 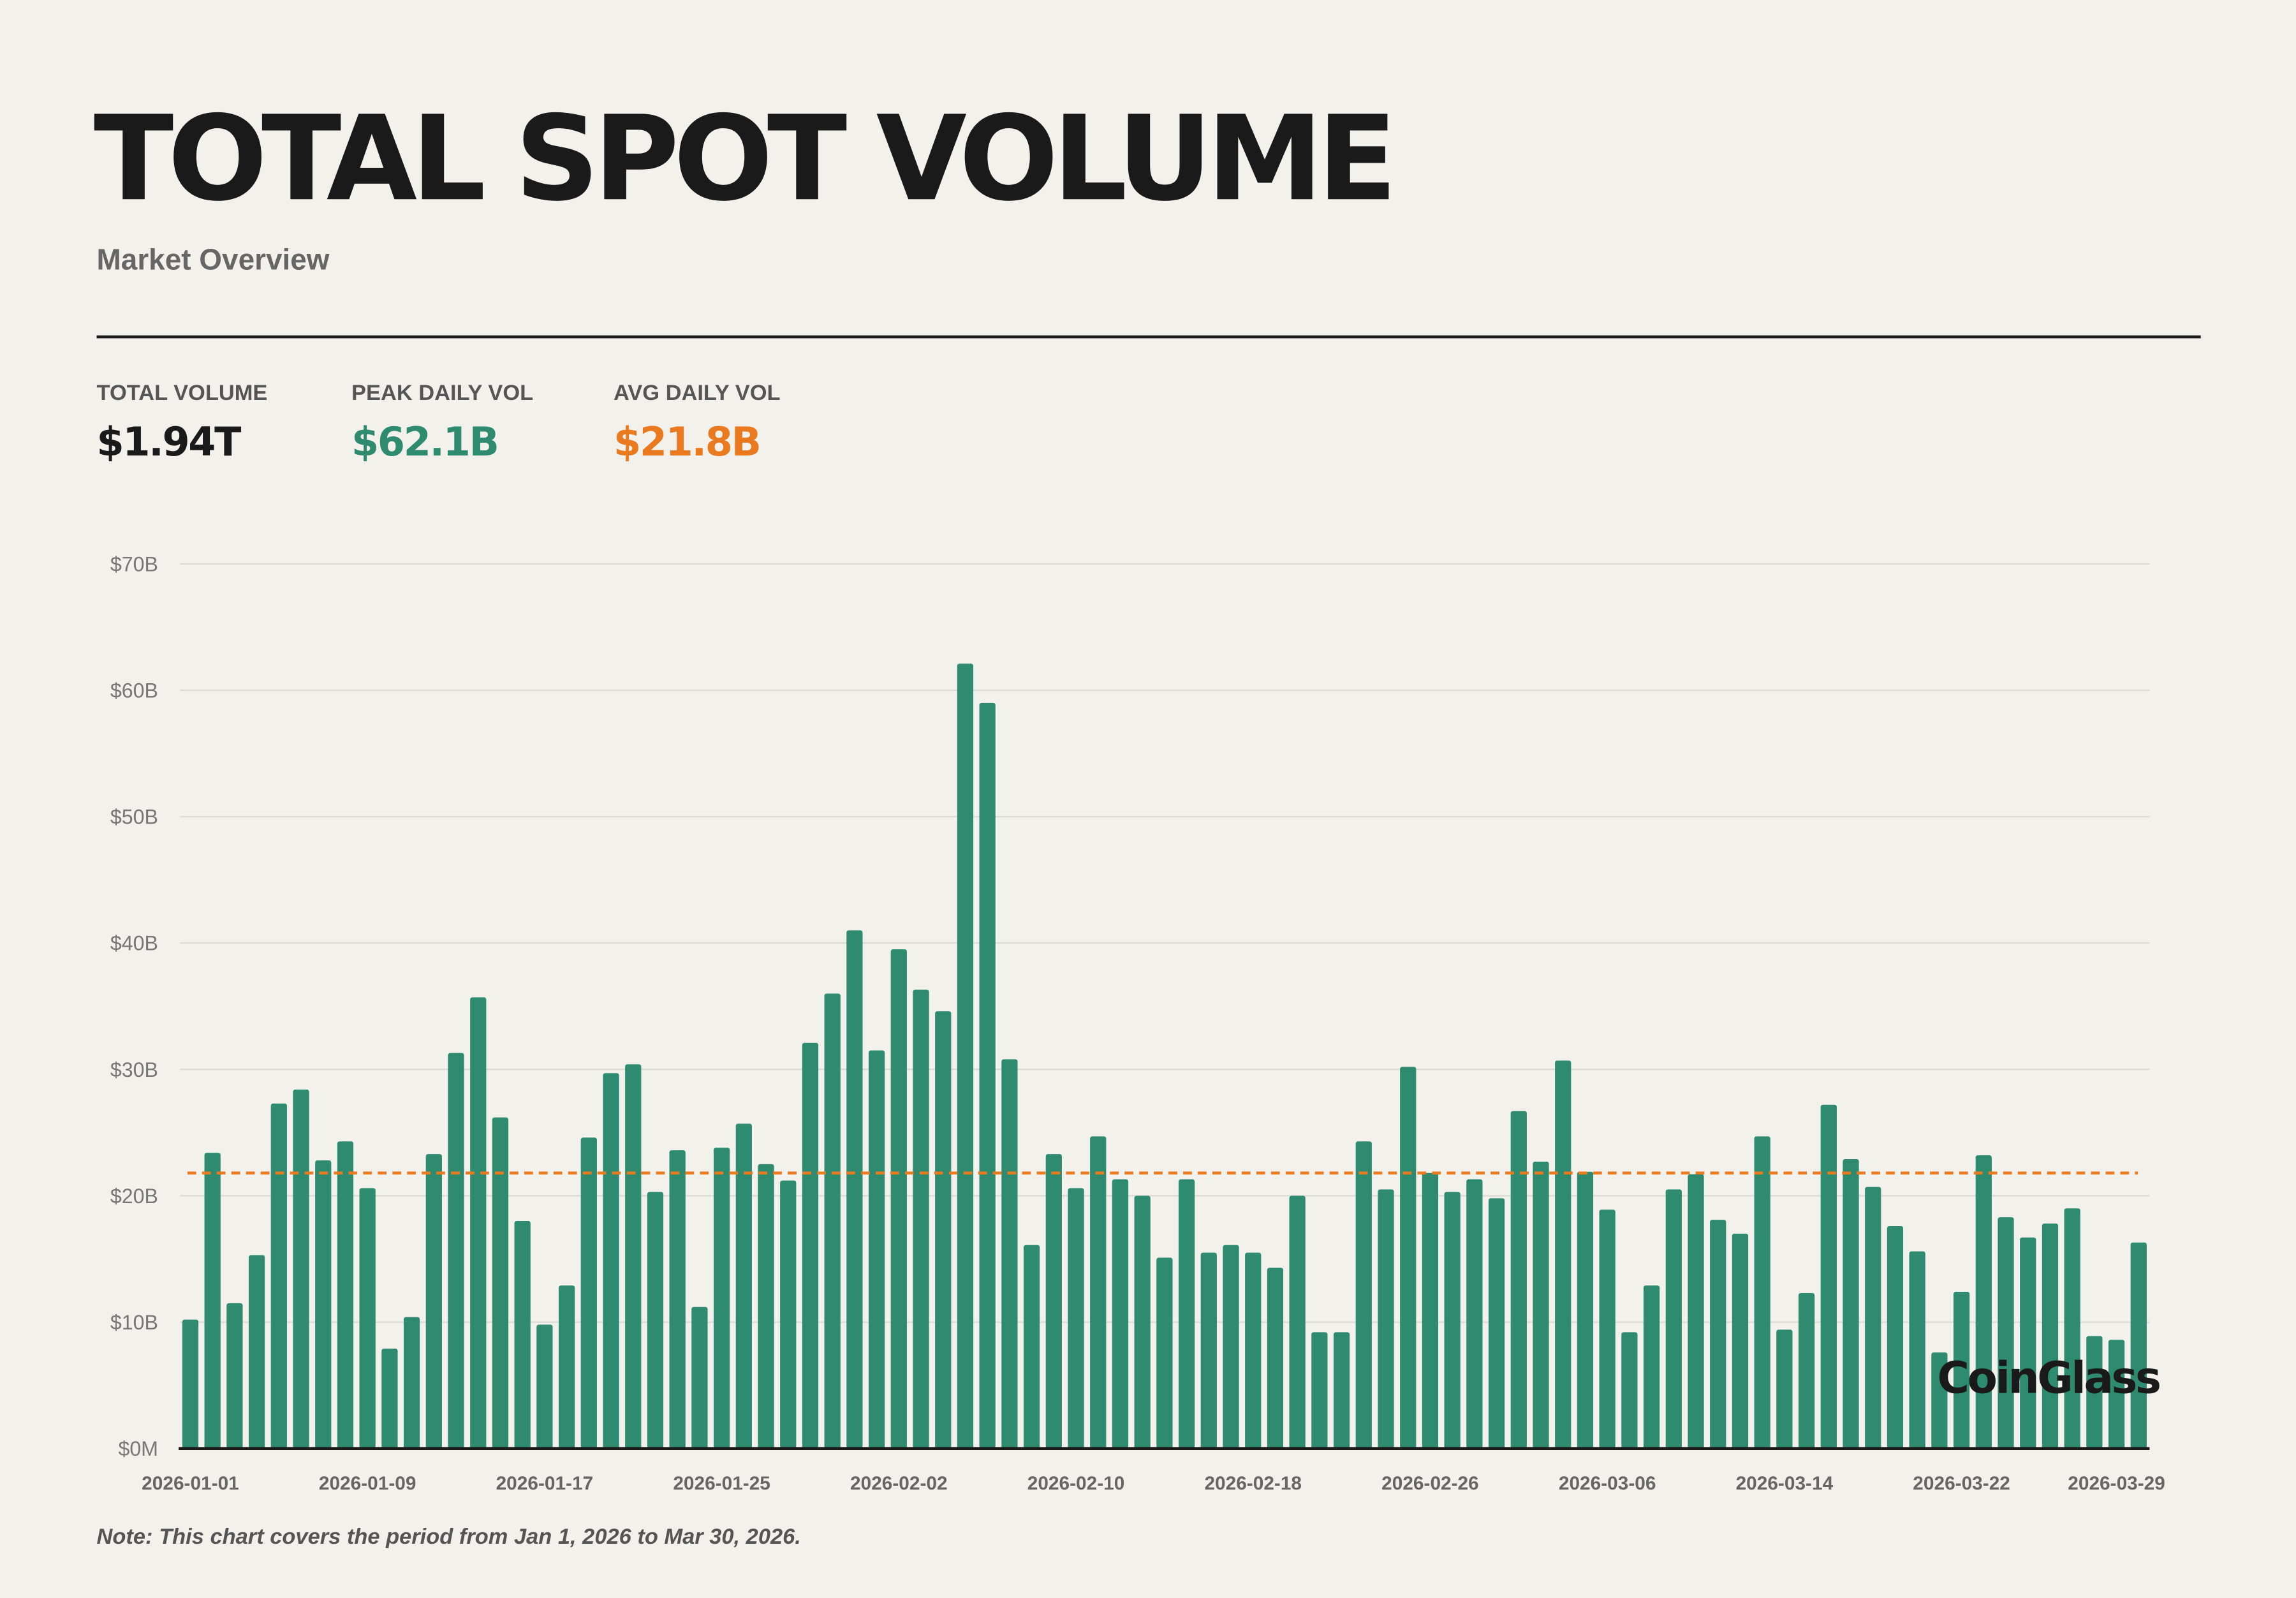 I want to click on x-tick-label: 2026-02-10, so click(x=1076, y=1483).